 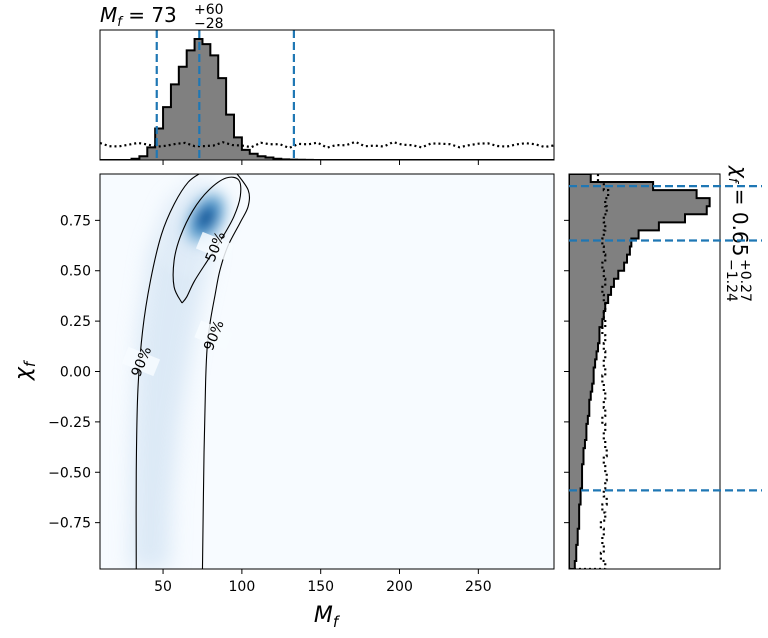 I want to click on contour-lines, so click(x=193, y=371).